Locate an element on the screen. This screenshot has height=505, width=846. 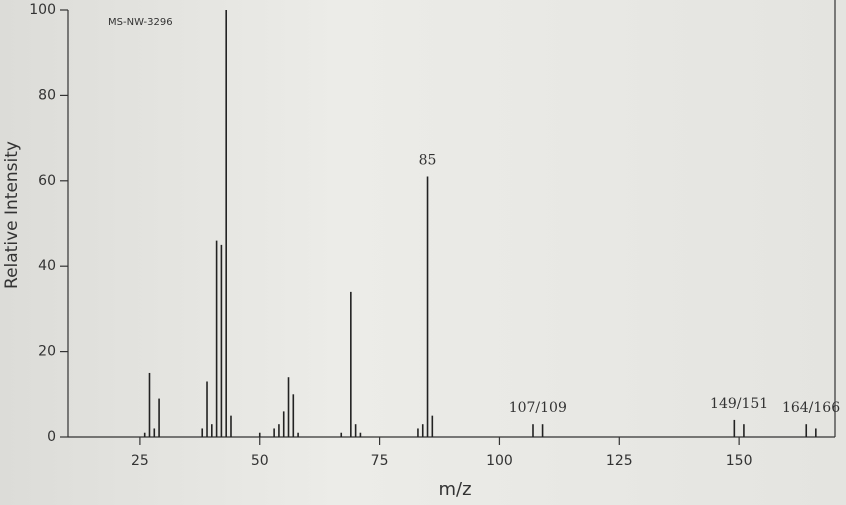
x-tick-label: 125 is located at coordinates (619, 461).